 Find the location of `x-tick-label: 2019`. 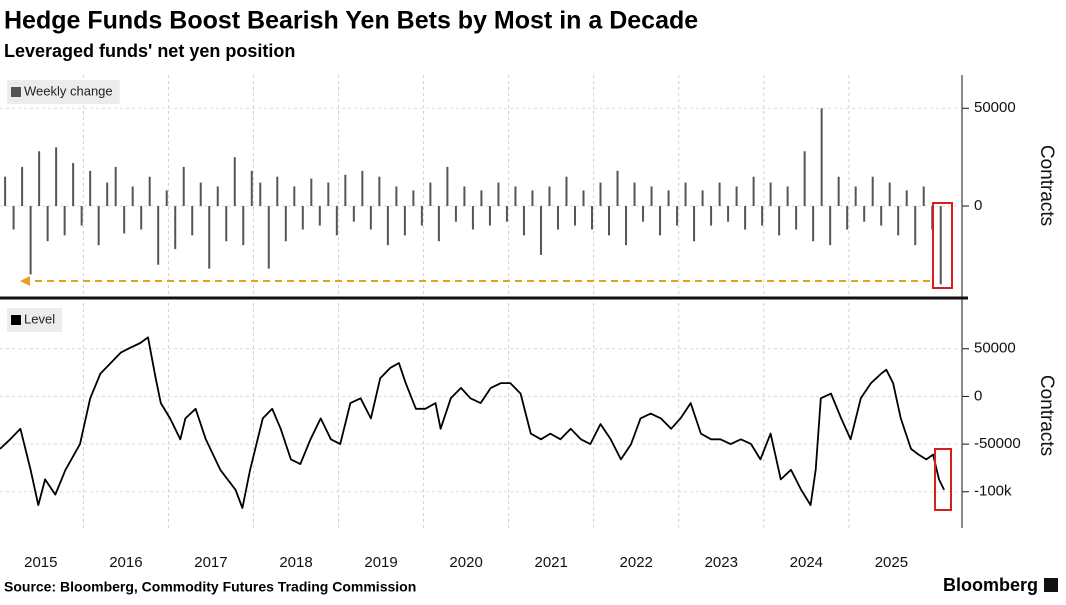

x-tick-label: 2019 is located at coordinates (380, 562).